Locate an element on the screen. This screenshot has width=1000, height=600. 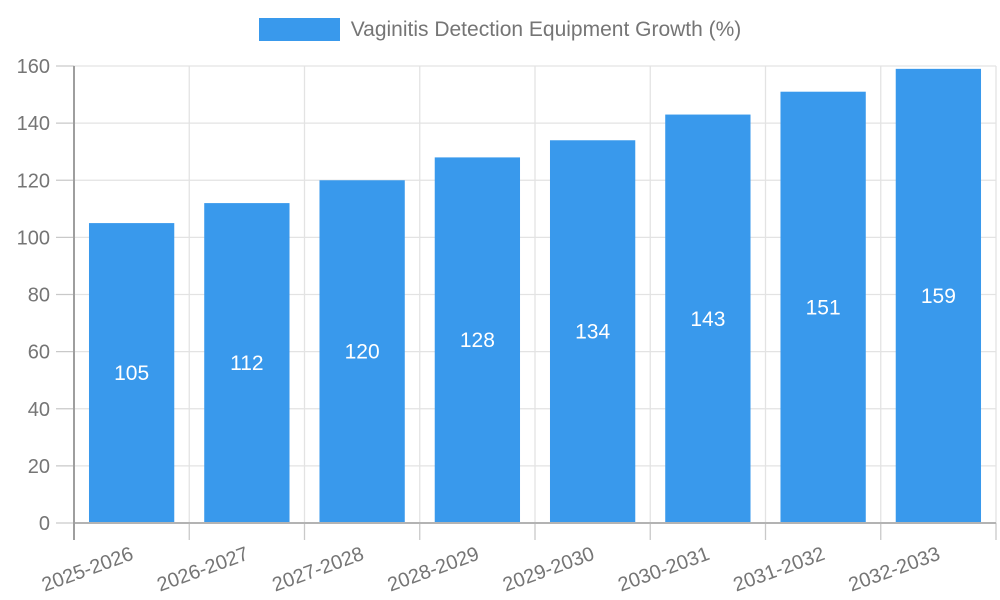
x-tick-label: 2029-2030 is located at coordinates (548, 569).